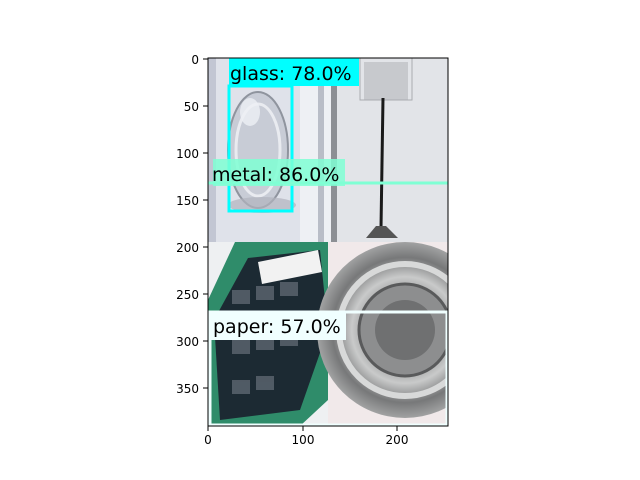  I want to click on y-tick-label: 350, so click(187, 389).